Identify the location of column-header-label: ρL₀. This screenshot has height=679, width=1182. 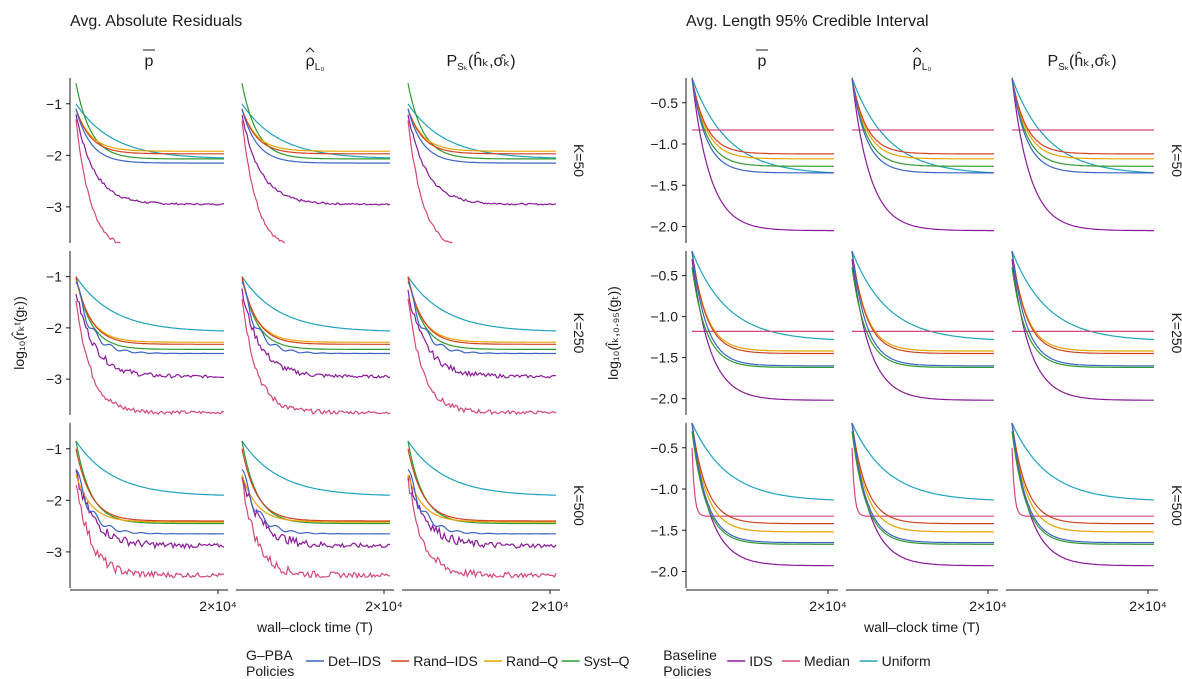
(922, 63).